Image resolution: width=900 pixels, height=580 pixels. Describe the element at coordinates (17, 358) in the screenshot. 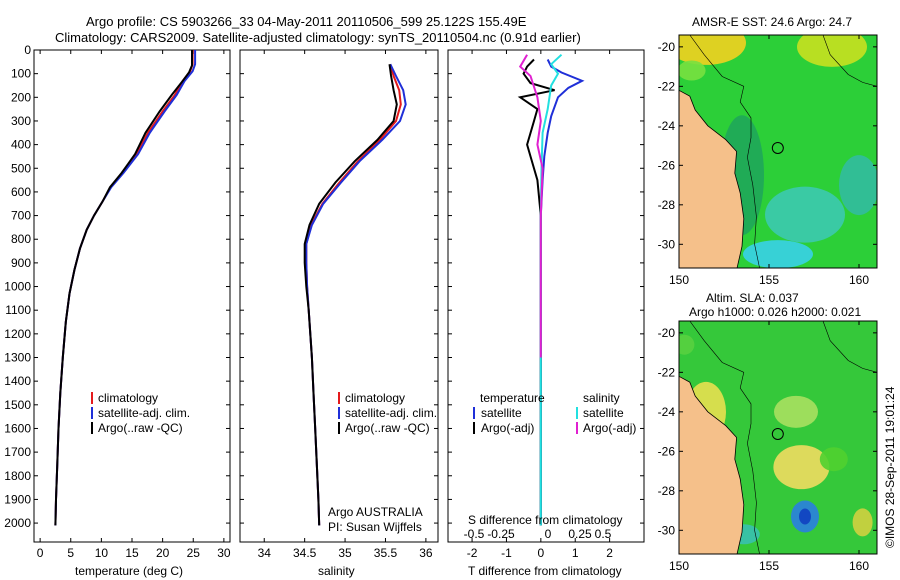

I see `y-tick-label: 1300` at that location.